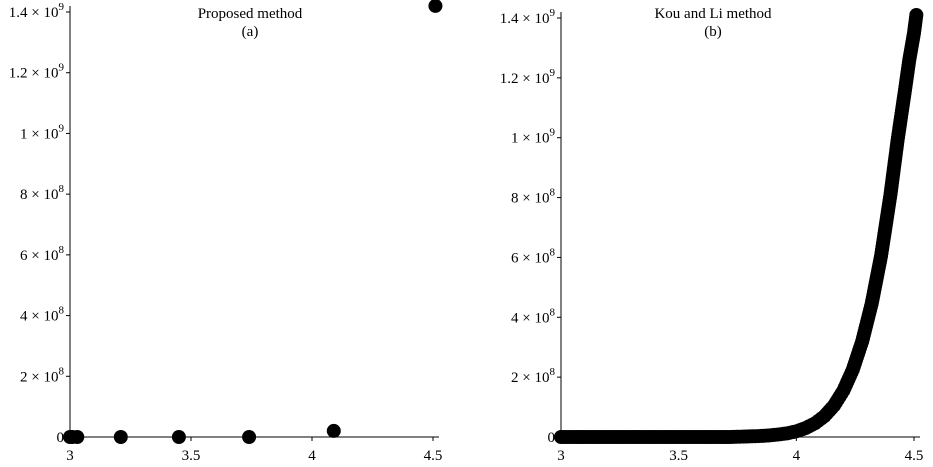 This screenshot has width=933, height=467. I want to click on panel-a-x-tick-label-2: 4, so click(312, 456).